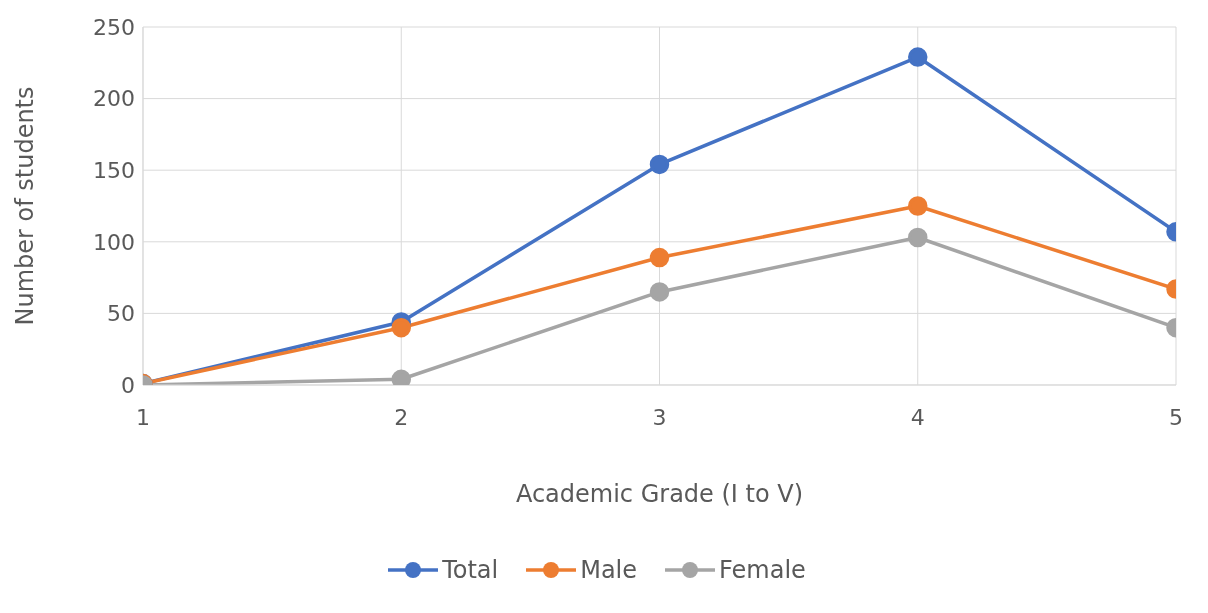  Describe the element at coordinates (659, 494) in the screenshot. I see `x-axis-title: Academic Grade (I to V)` at that location.